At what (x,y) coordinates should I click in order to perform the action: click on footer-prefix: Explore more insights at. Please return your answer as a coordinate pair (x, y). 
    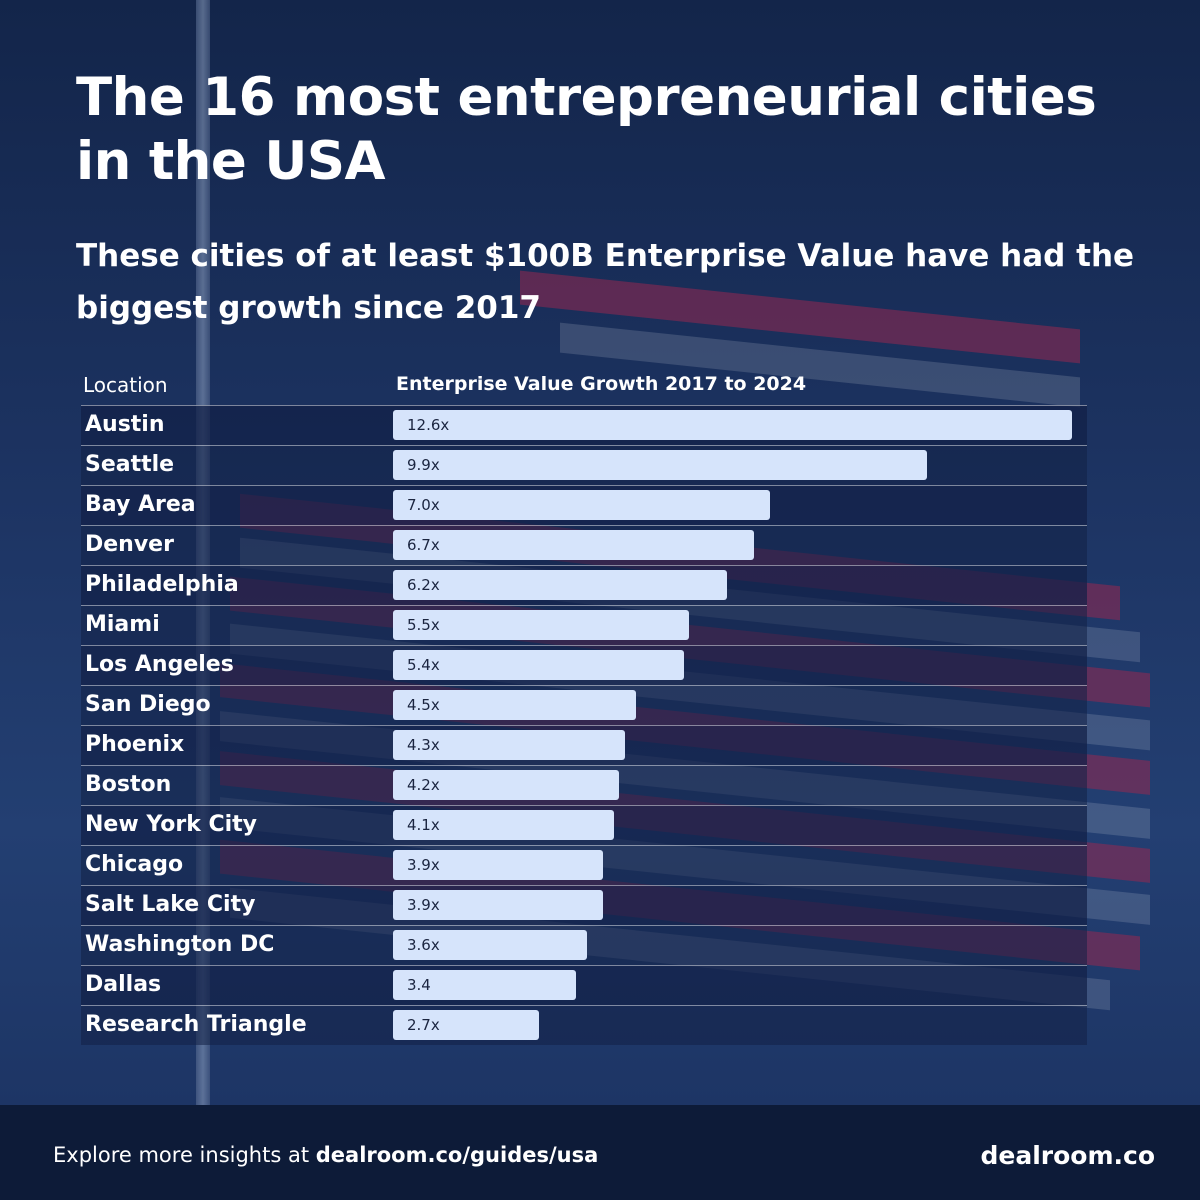
    Looking at the image, I should click on (184, 1155).